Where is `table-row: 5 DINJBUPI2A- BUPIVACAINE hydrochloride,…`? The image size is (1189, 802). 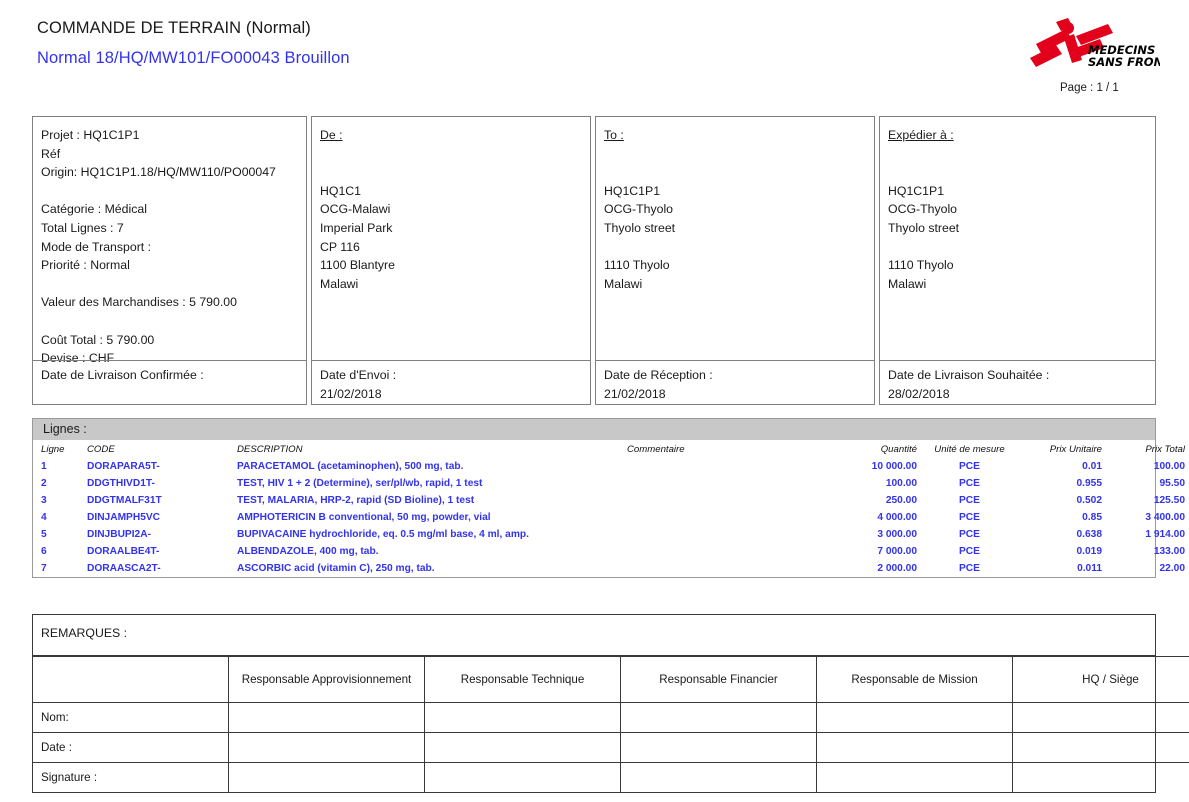
table-row: 5 DINJBUPI2A- BUPIVACAINE hydrochloride,… is located at coordinates (611, 534).